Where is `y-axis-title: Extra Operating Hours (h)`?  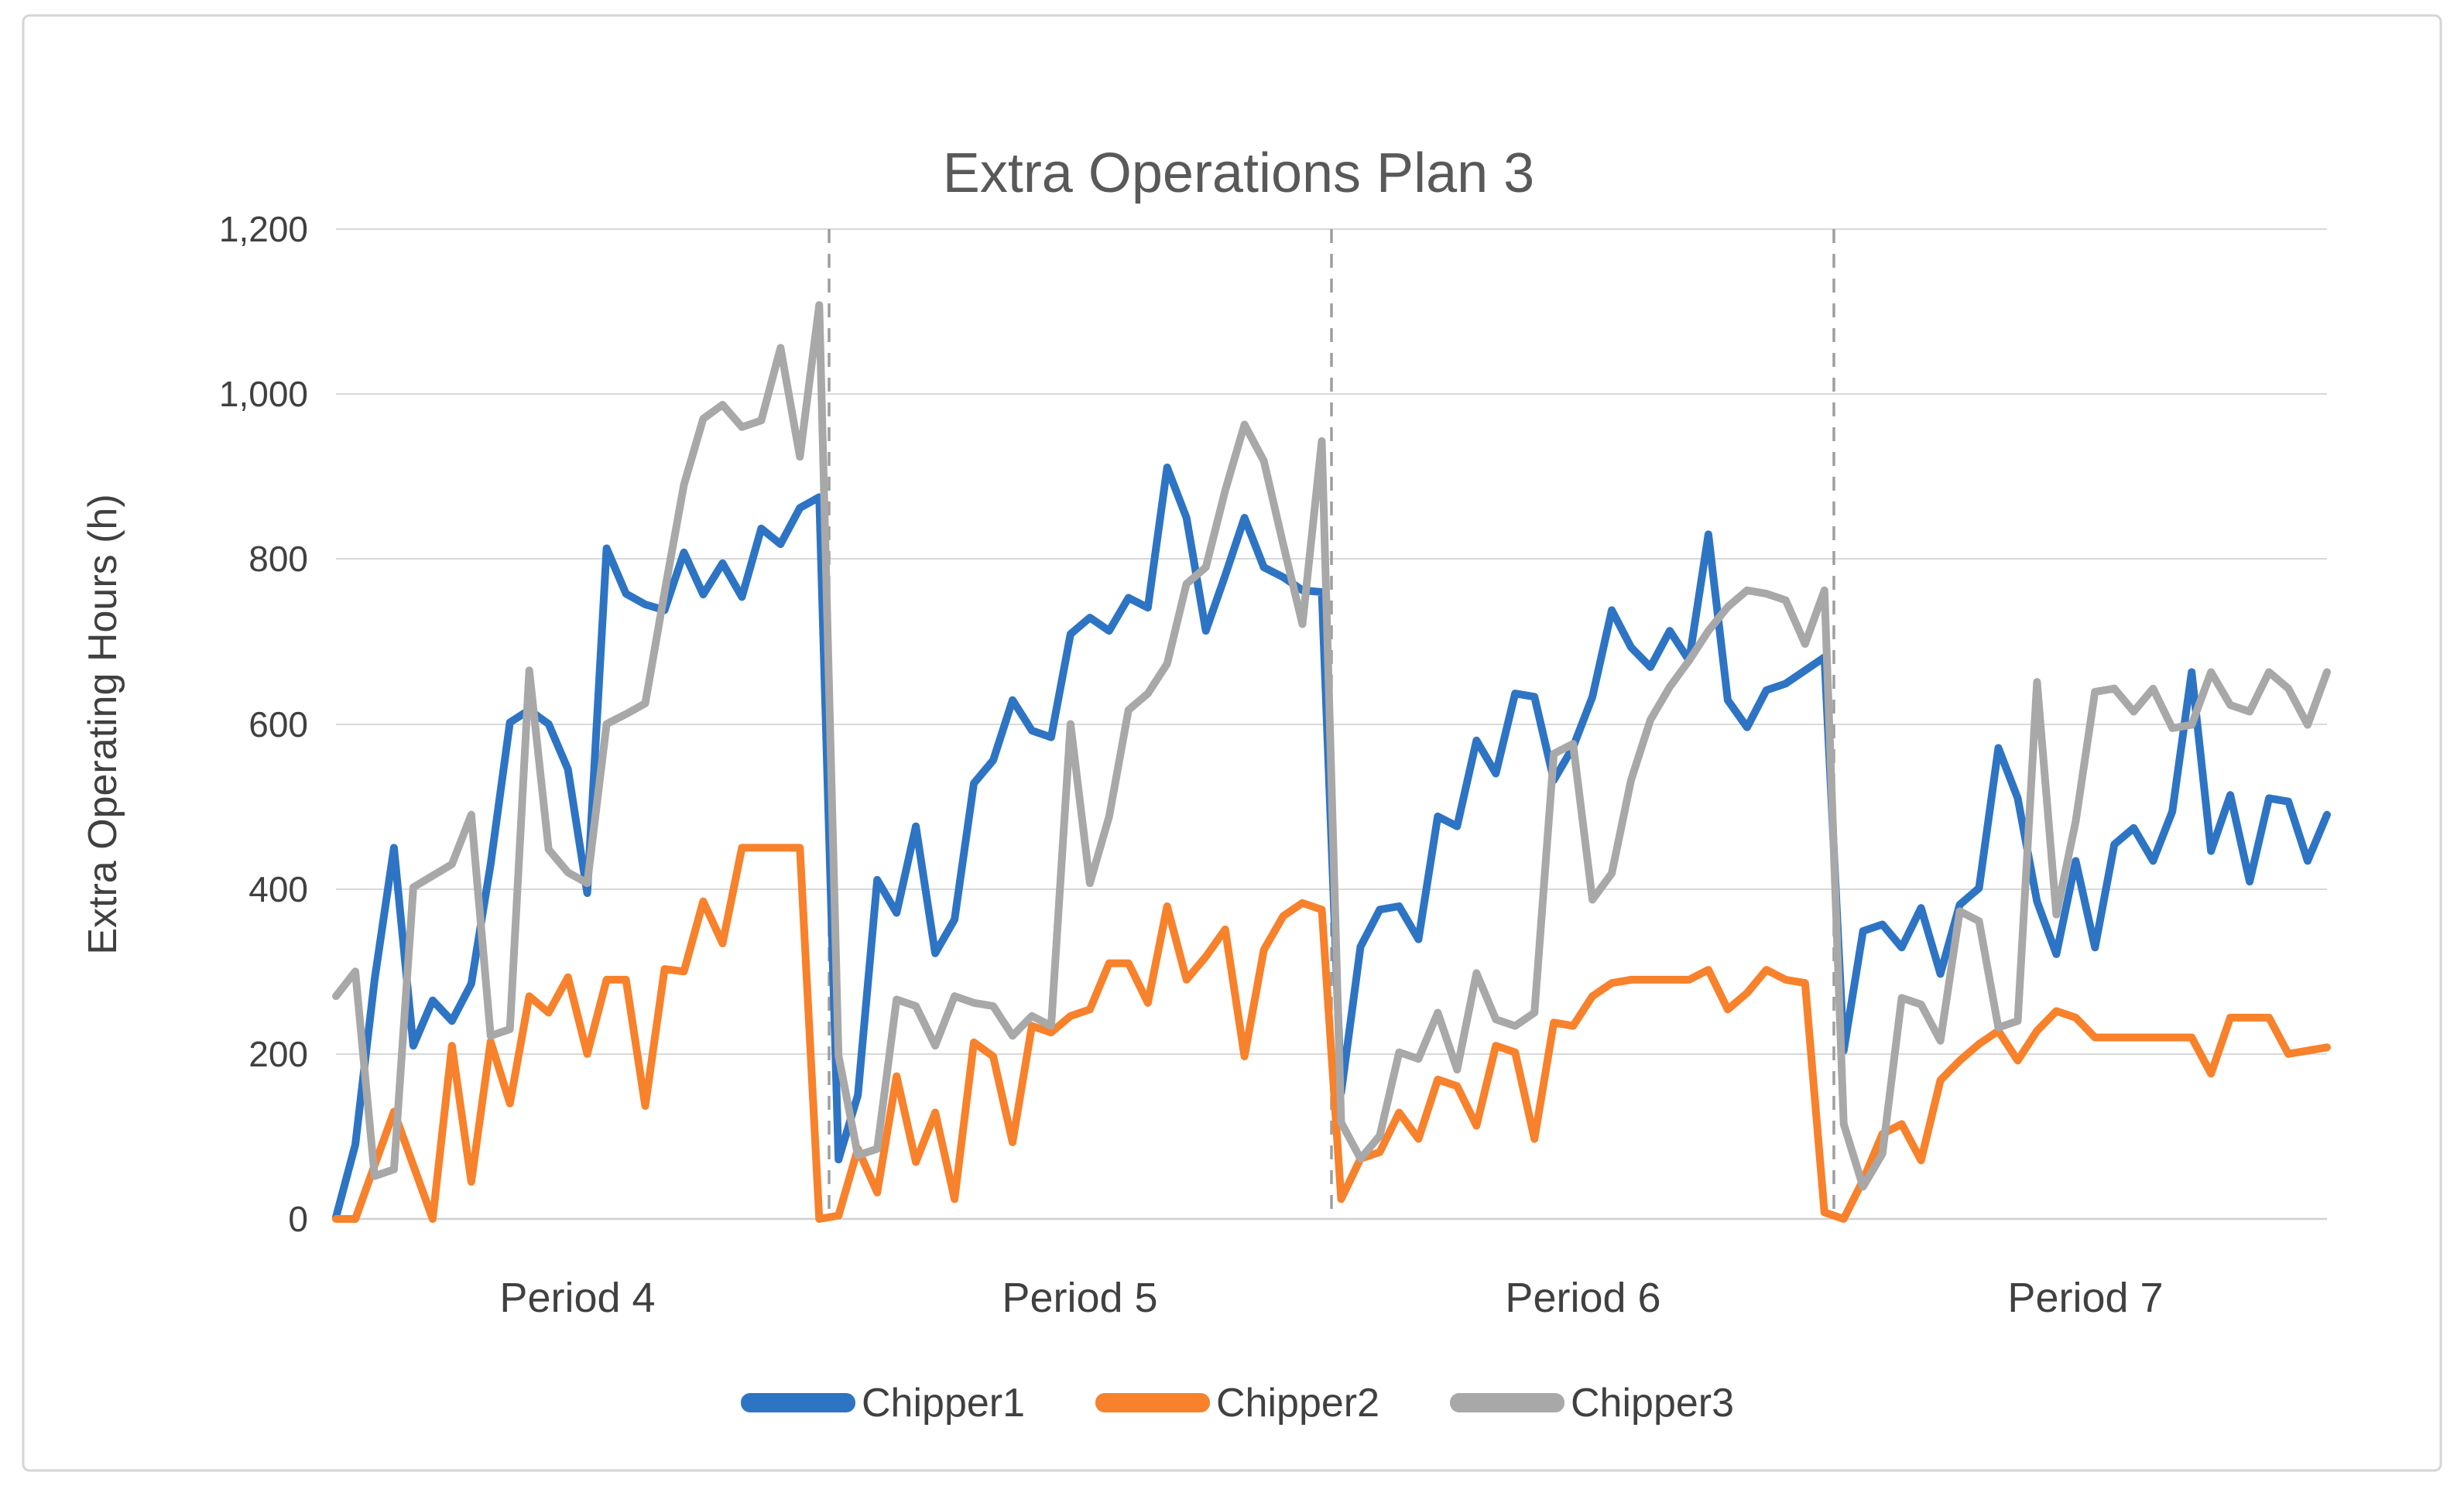 y-axis-title: Extra Operating Hours (h) is located at coordinates (103, 724).